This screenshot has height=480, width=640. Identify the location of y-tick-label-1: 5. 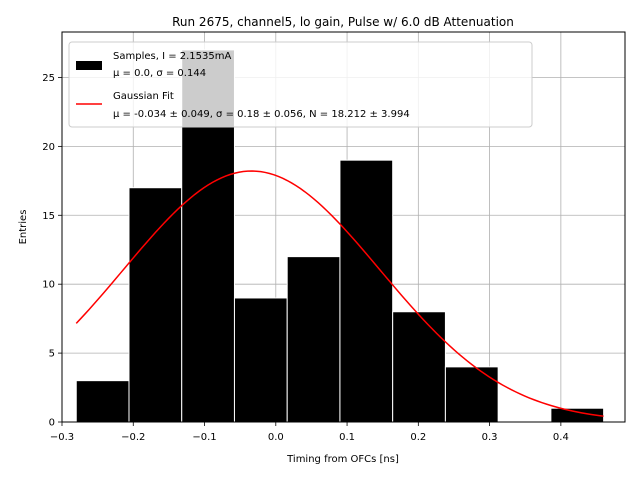
(52, 354).